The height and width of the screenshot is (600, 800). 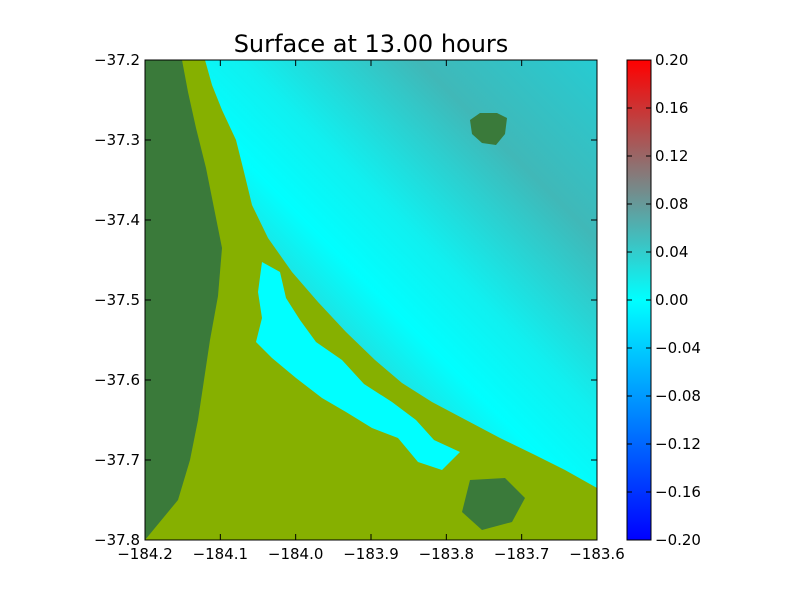 I want to click on colorbar-tick-label: 0.12, so click(x=671, y=156).